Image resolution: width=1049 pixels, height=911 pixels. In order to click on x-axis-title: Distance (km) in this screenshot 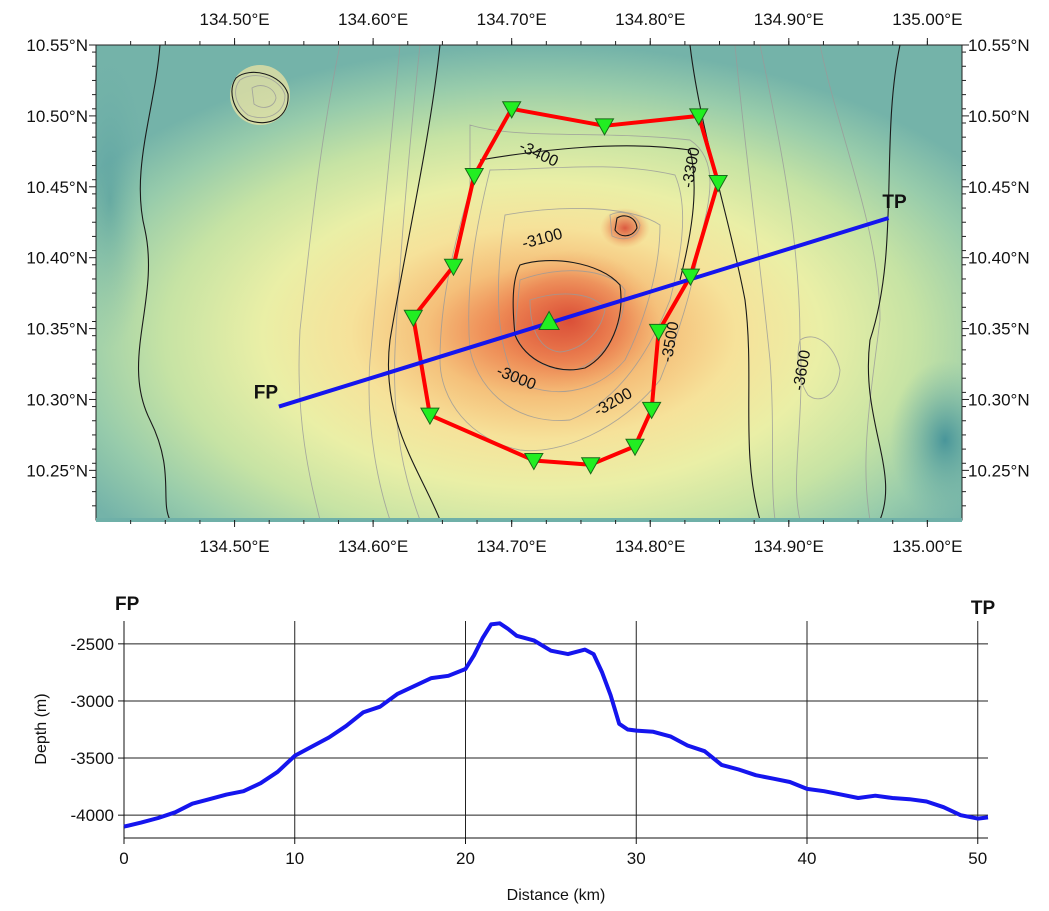, I will do `click(556, 895)`.